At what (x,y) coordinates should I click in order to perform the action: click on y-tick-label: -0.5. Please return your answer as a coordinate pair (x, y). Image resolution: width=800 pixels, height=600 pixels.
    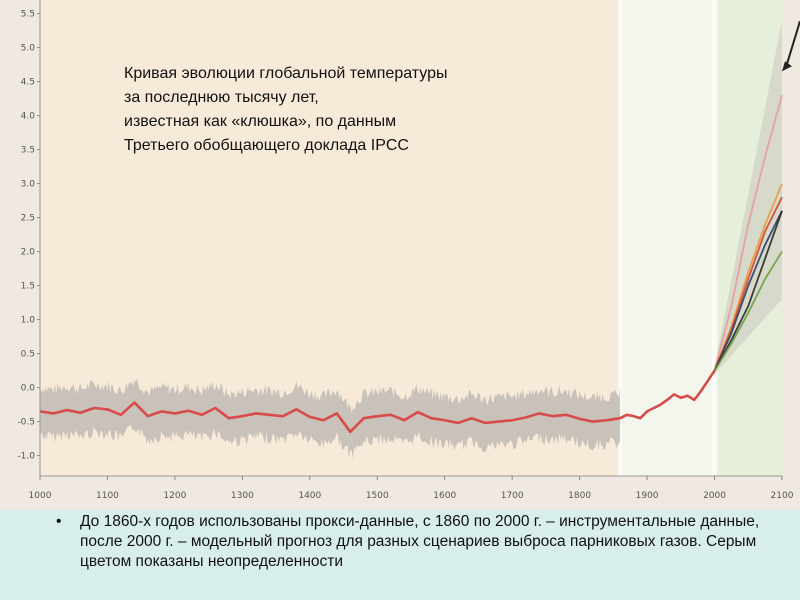
    Looking at the image, I should click on (26, 423).